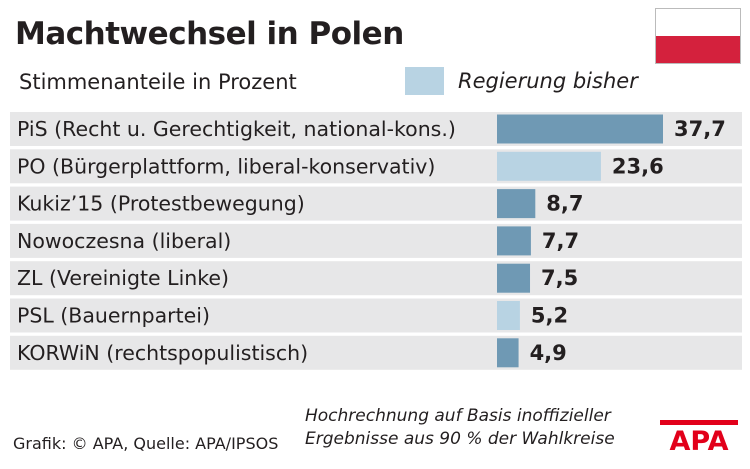 This screenshot has width=750, height=469. Describe the element at coordinates (564, 204) in the screenshot. I see `value-label: 8,7` at that location.